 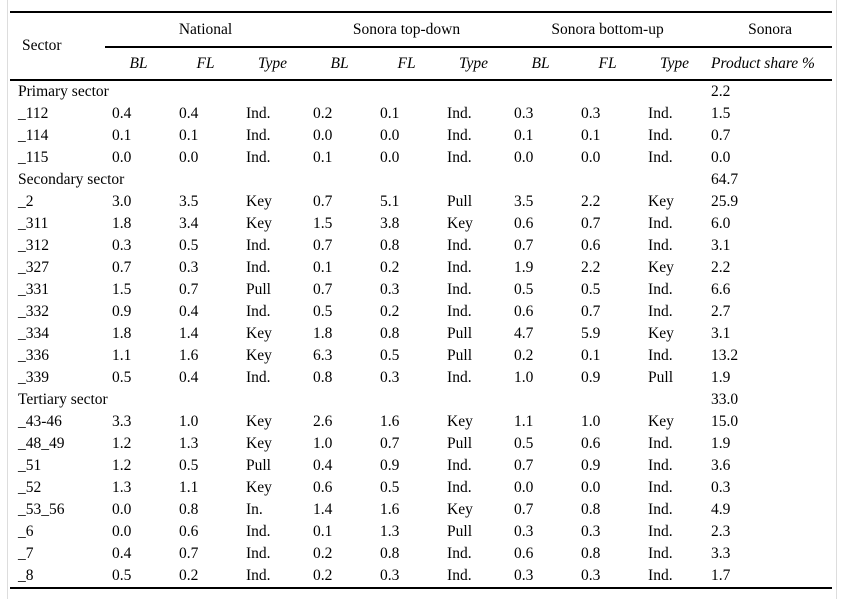 I want to click on bl-value: 0.3, so click(x=524, y=531).